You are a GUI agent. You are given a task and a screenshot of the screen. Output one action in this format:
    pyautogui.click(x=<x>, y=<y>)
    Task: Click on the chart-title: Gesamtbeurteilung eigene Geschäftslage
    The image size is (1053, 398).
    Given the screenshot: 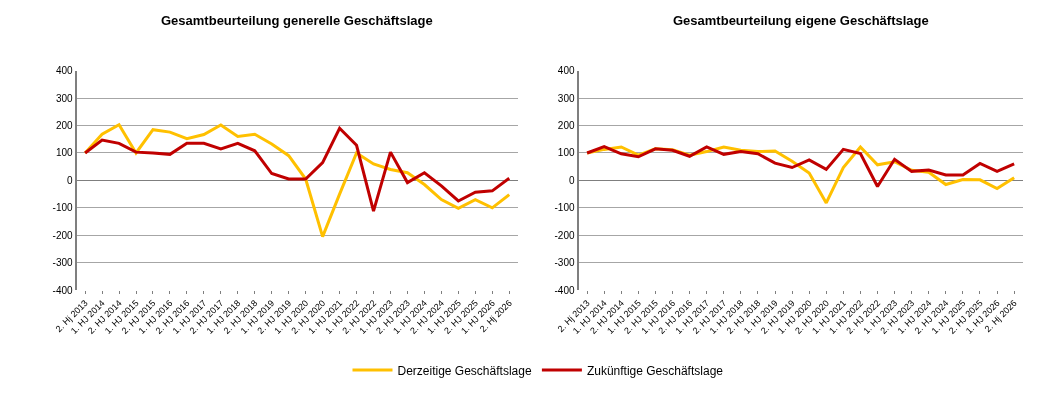 What is the action you would take?
    pyautogui.click(x=801, y=20)
    